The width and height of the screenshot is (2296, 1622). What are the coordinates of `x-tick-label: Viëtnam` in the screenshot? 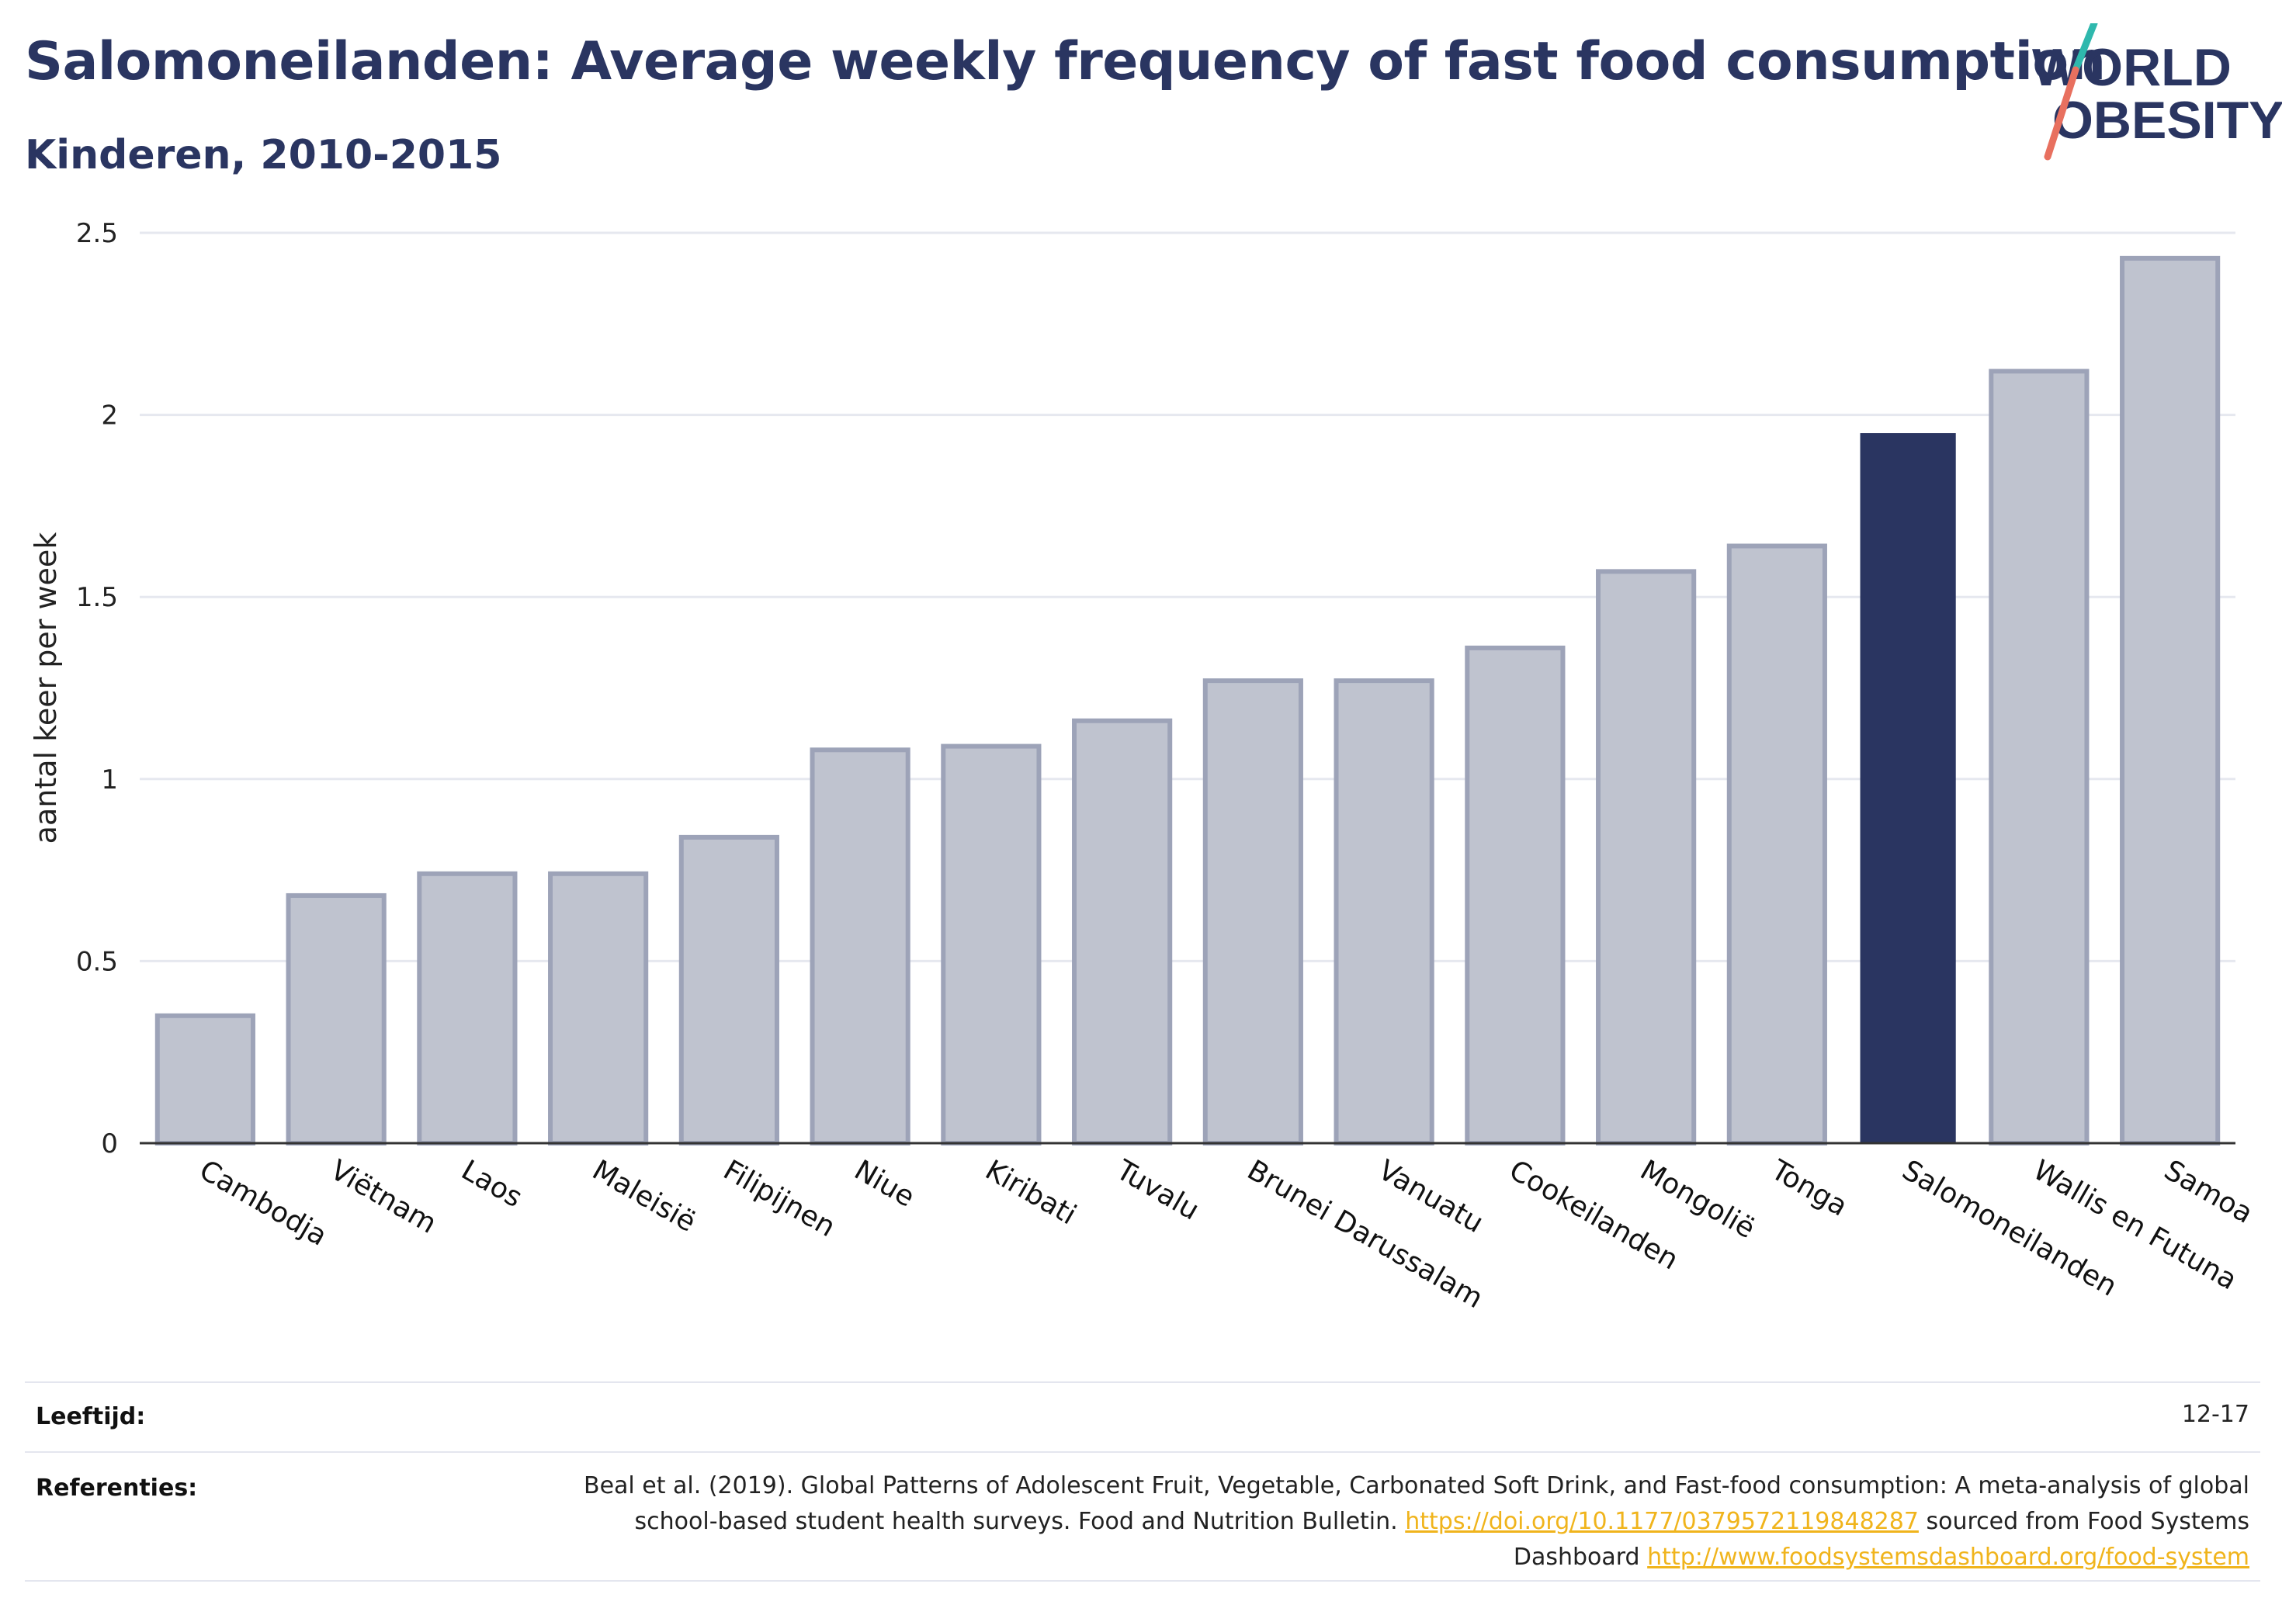 It's located at (383, 1197).